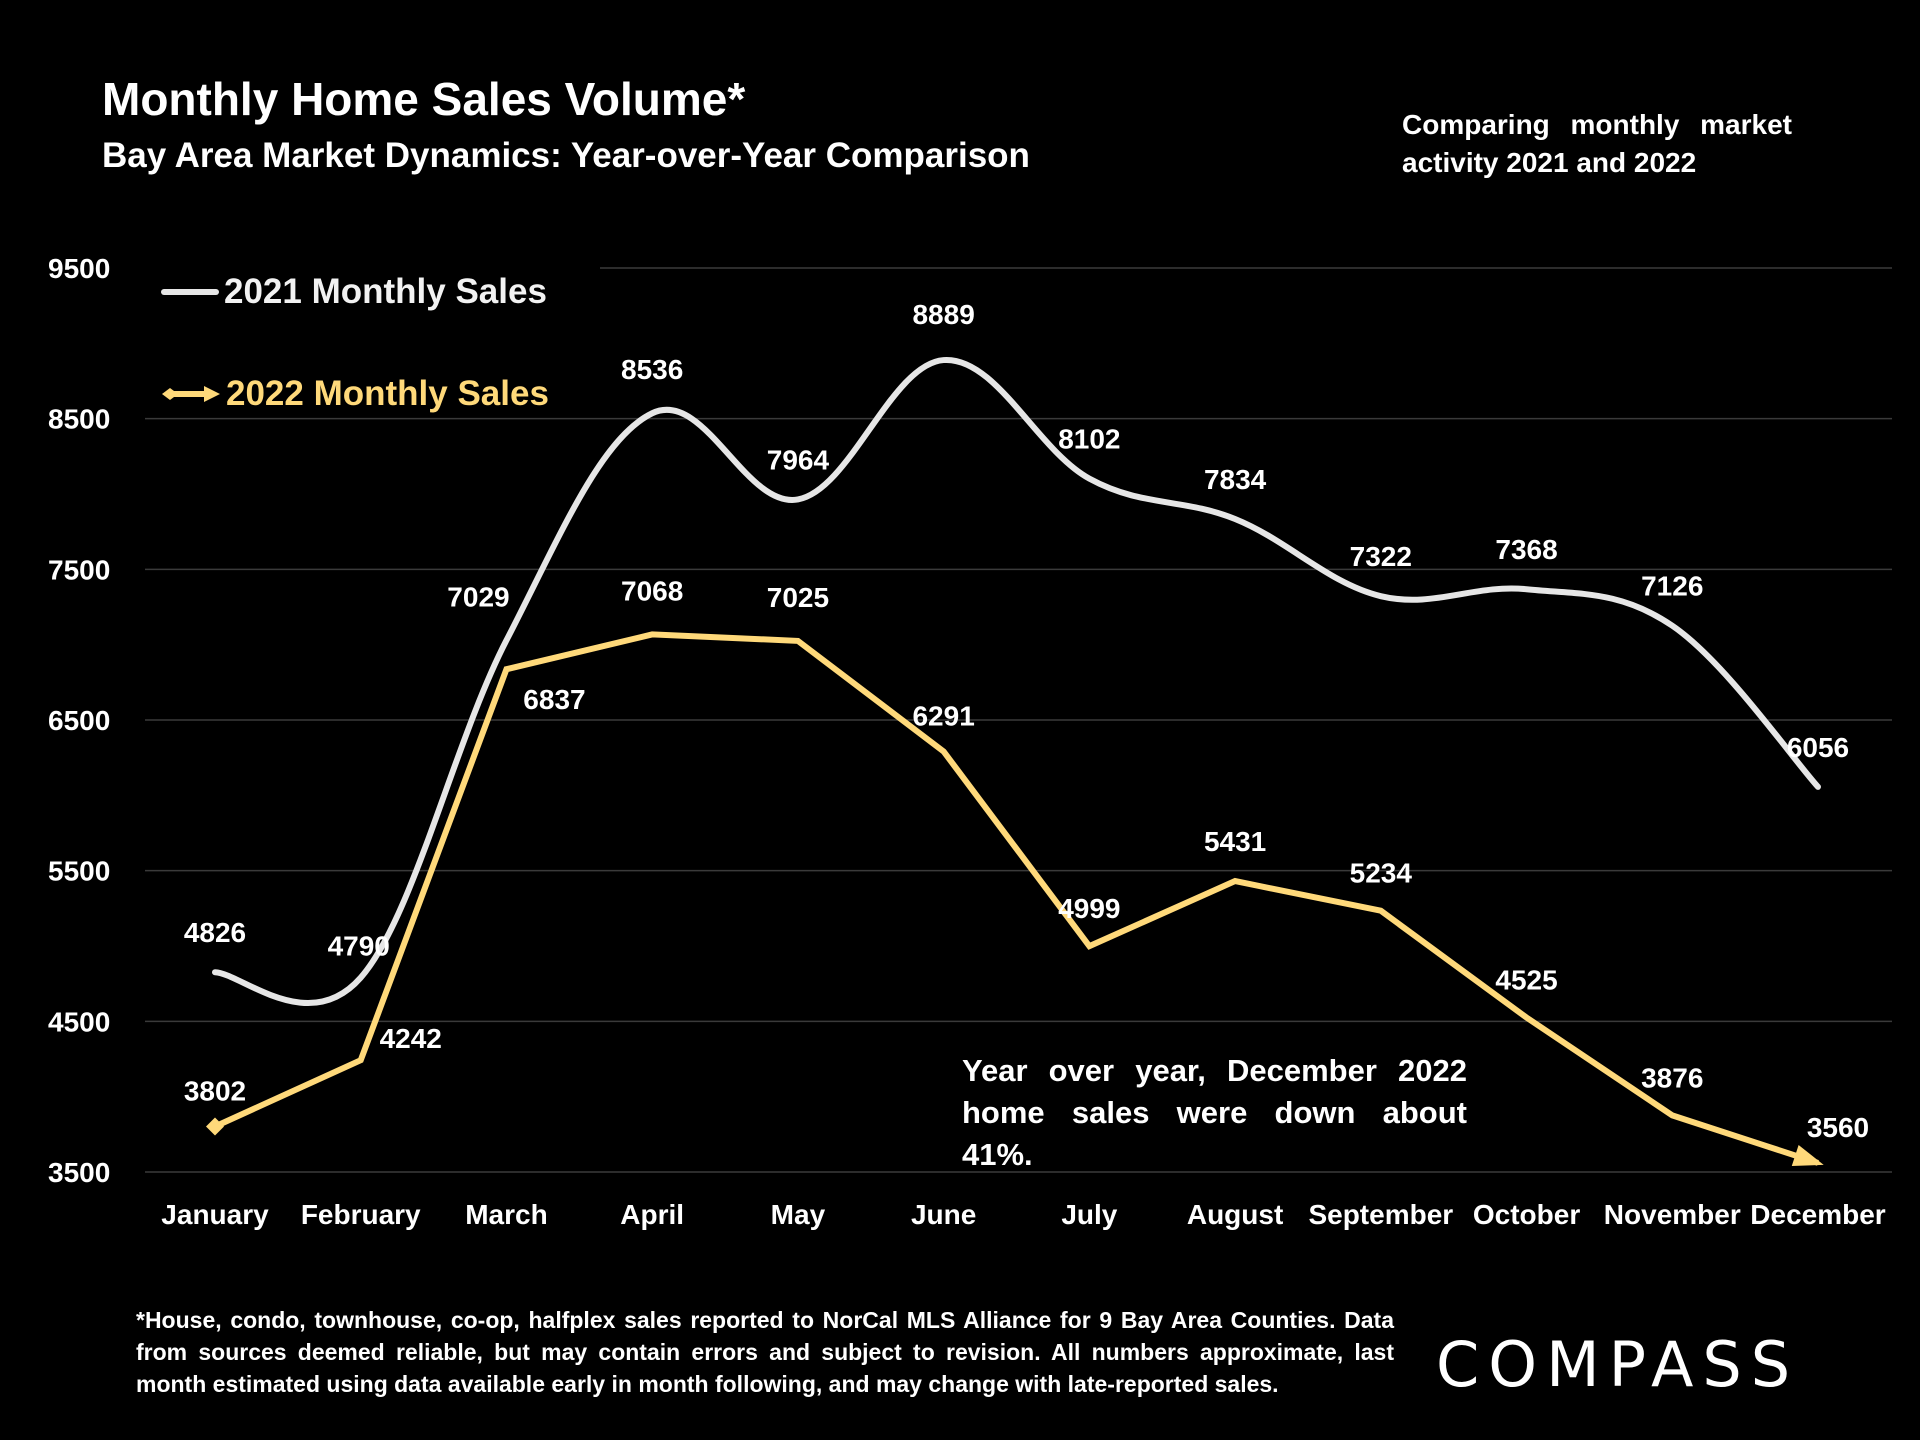 The image size is (1920, 1440). I want to click on x-tick-label: October, so click(1526, 1214).